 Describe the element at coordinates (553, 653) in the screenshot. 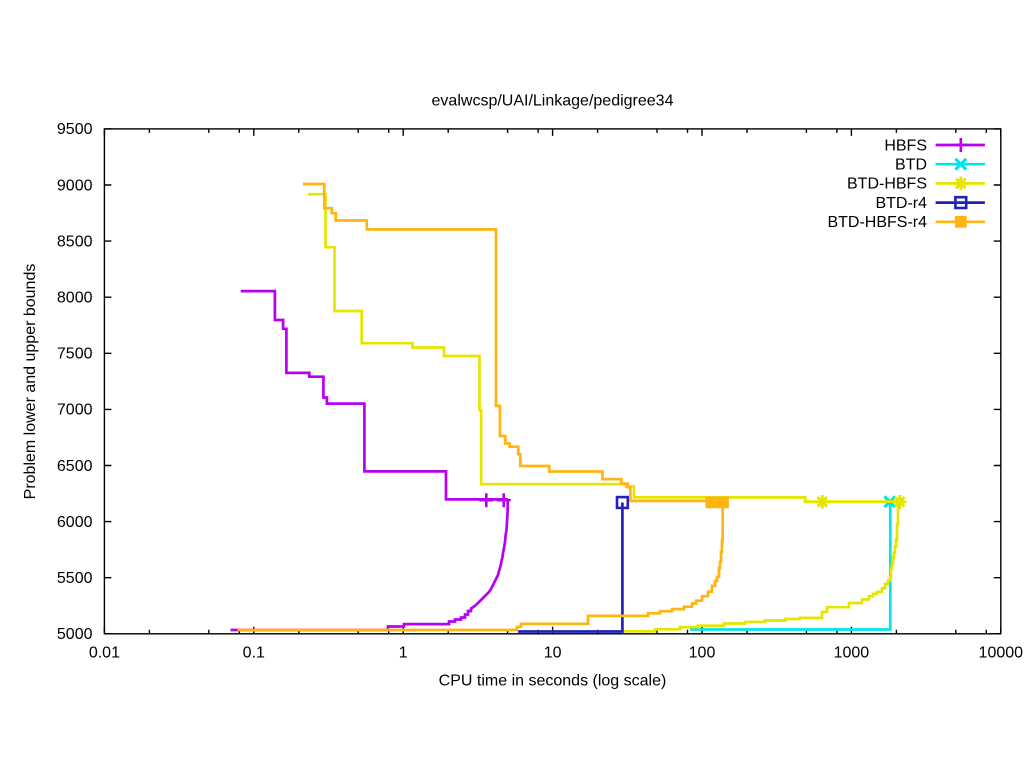

I see `svg-text: 10` at that location.